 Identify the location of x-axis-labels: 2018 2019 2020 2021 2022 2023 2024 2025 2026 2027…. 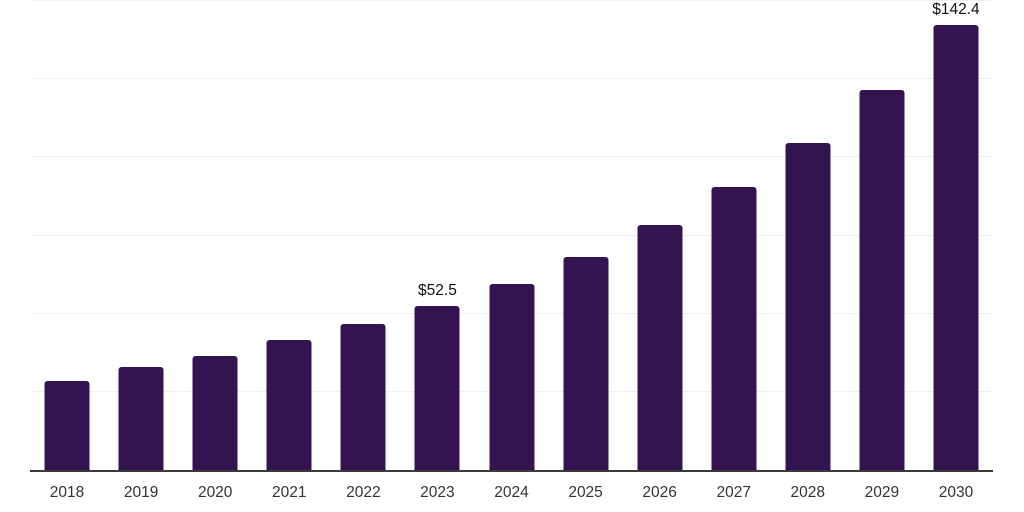
(511, 495).